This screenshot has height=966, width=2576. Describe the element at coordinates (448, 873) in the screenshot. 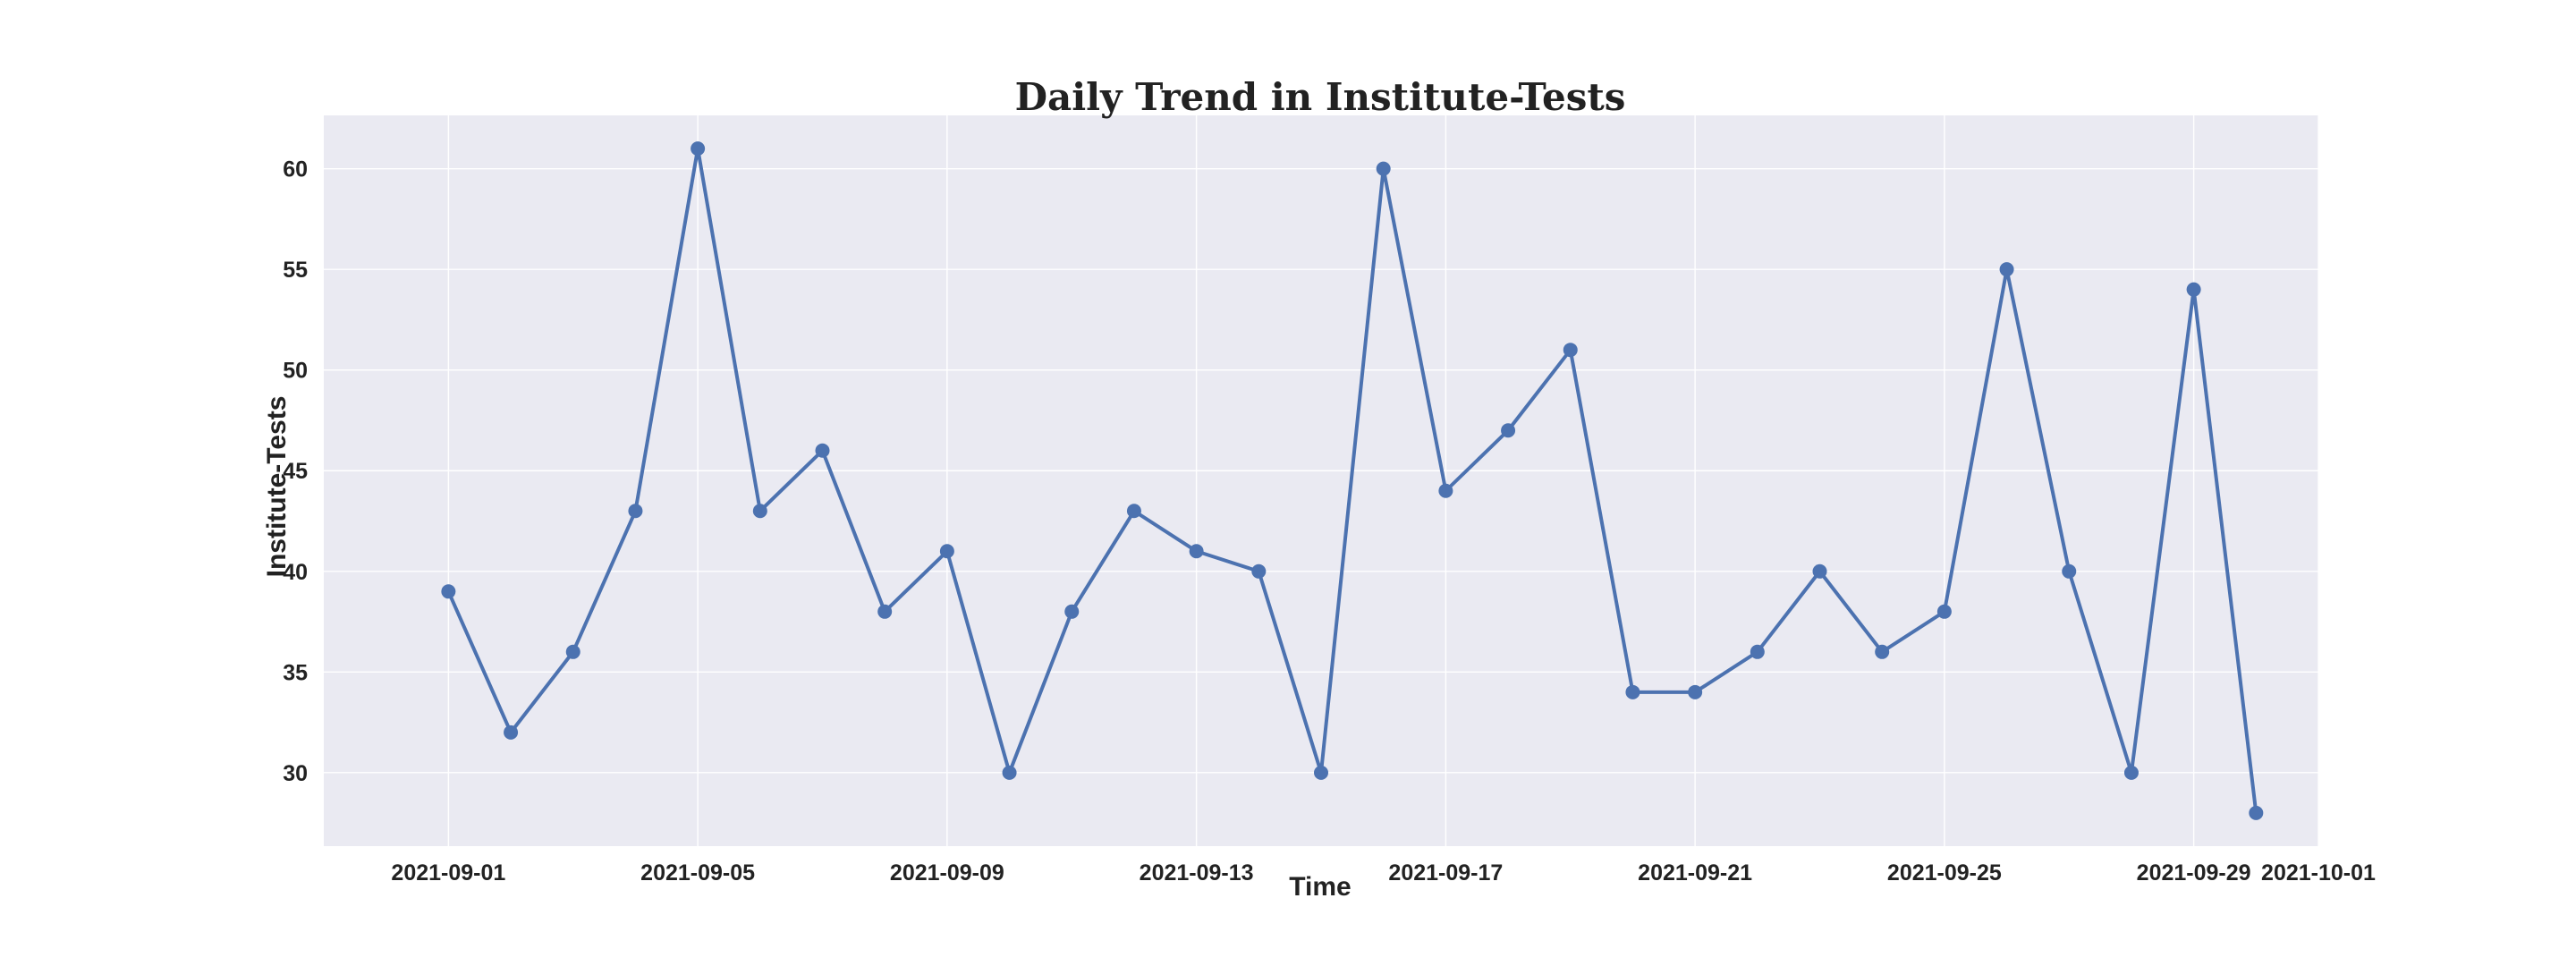

I see `x-tick-label: 2021-09-01` at that location.